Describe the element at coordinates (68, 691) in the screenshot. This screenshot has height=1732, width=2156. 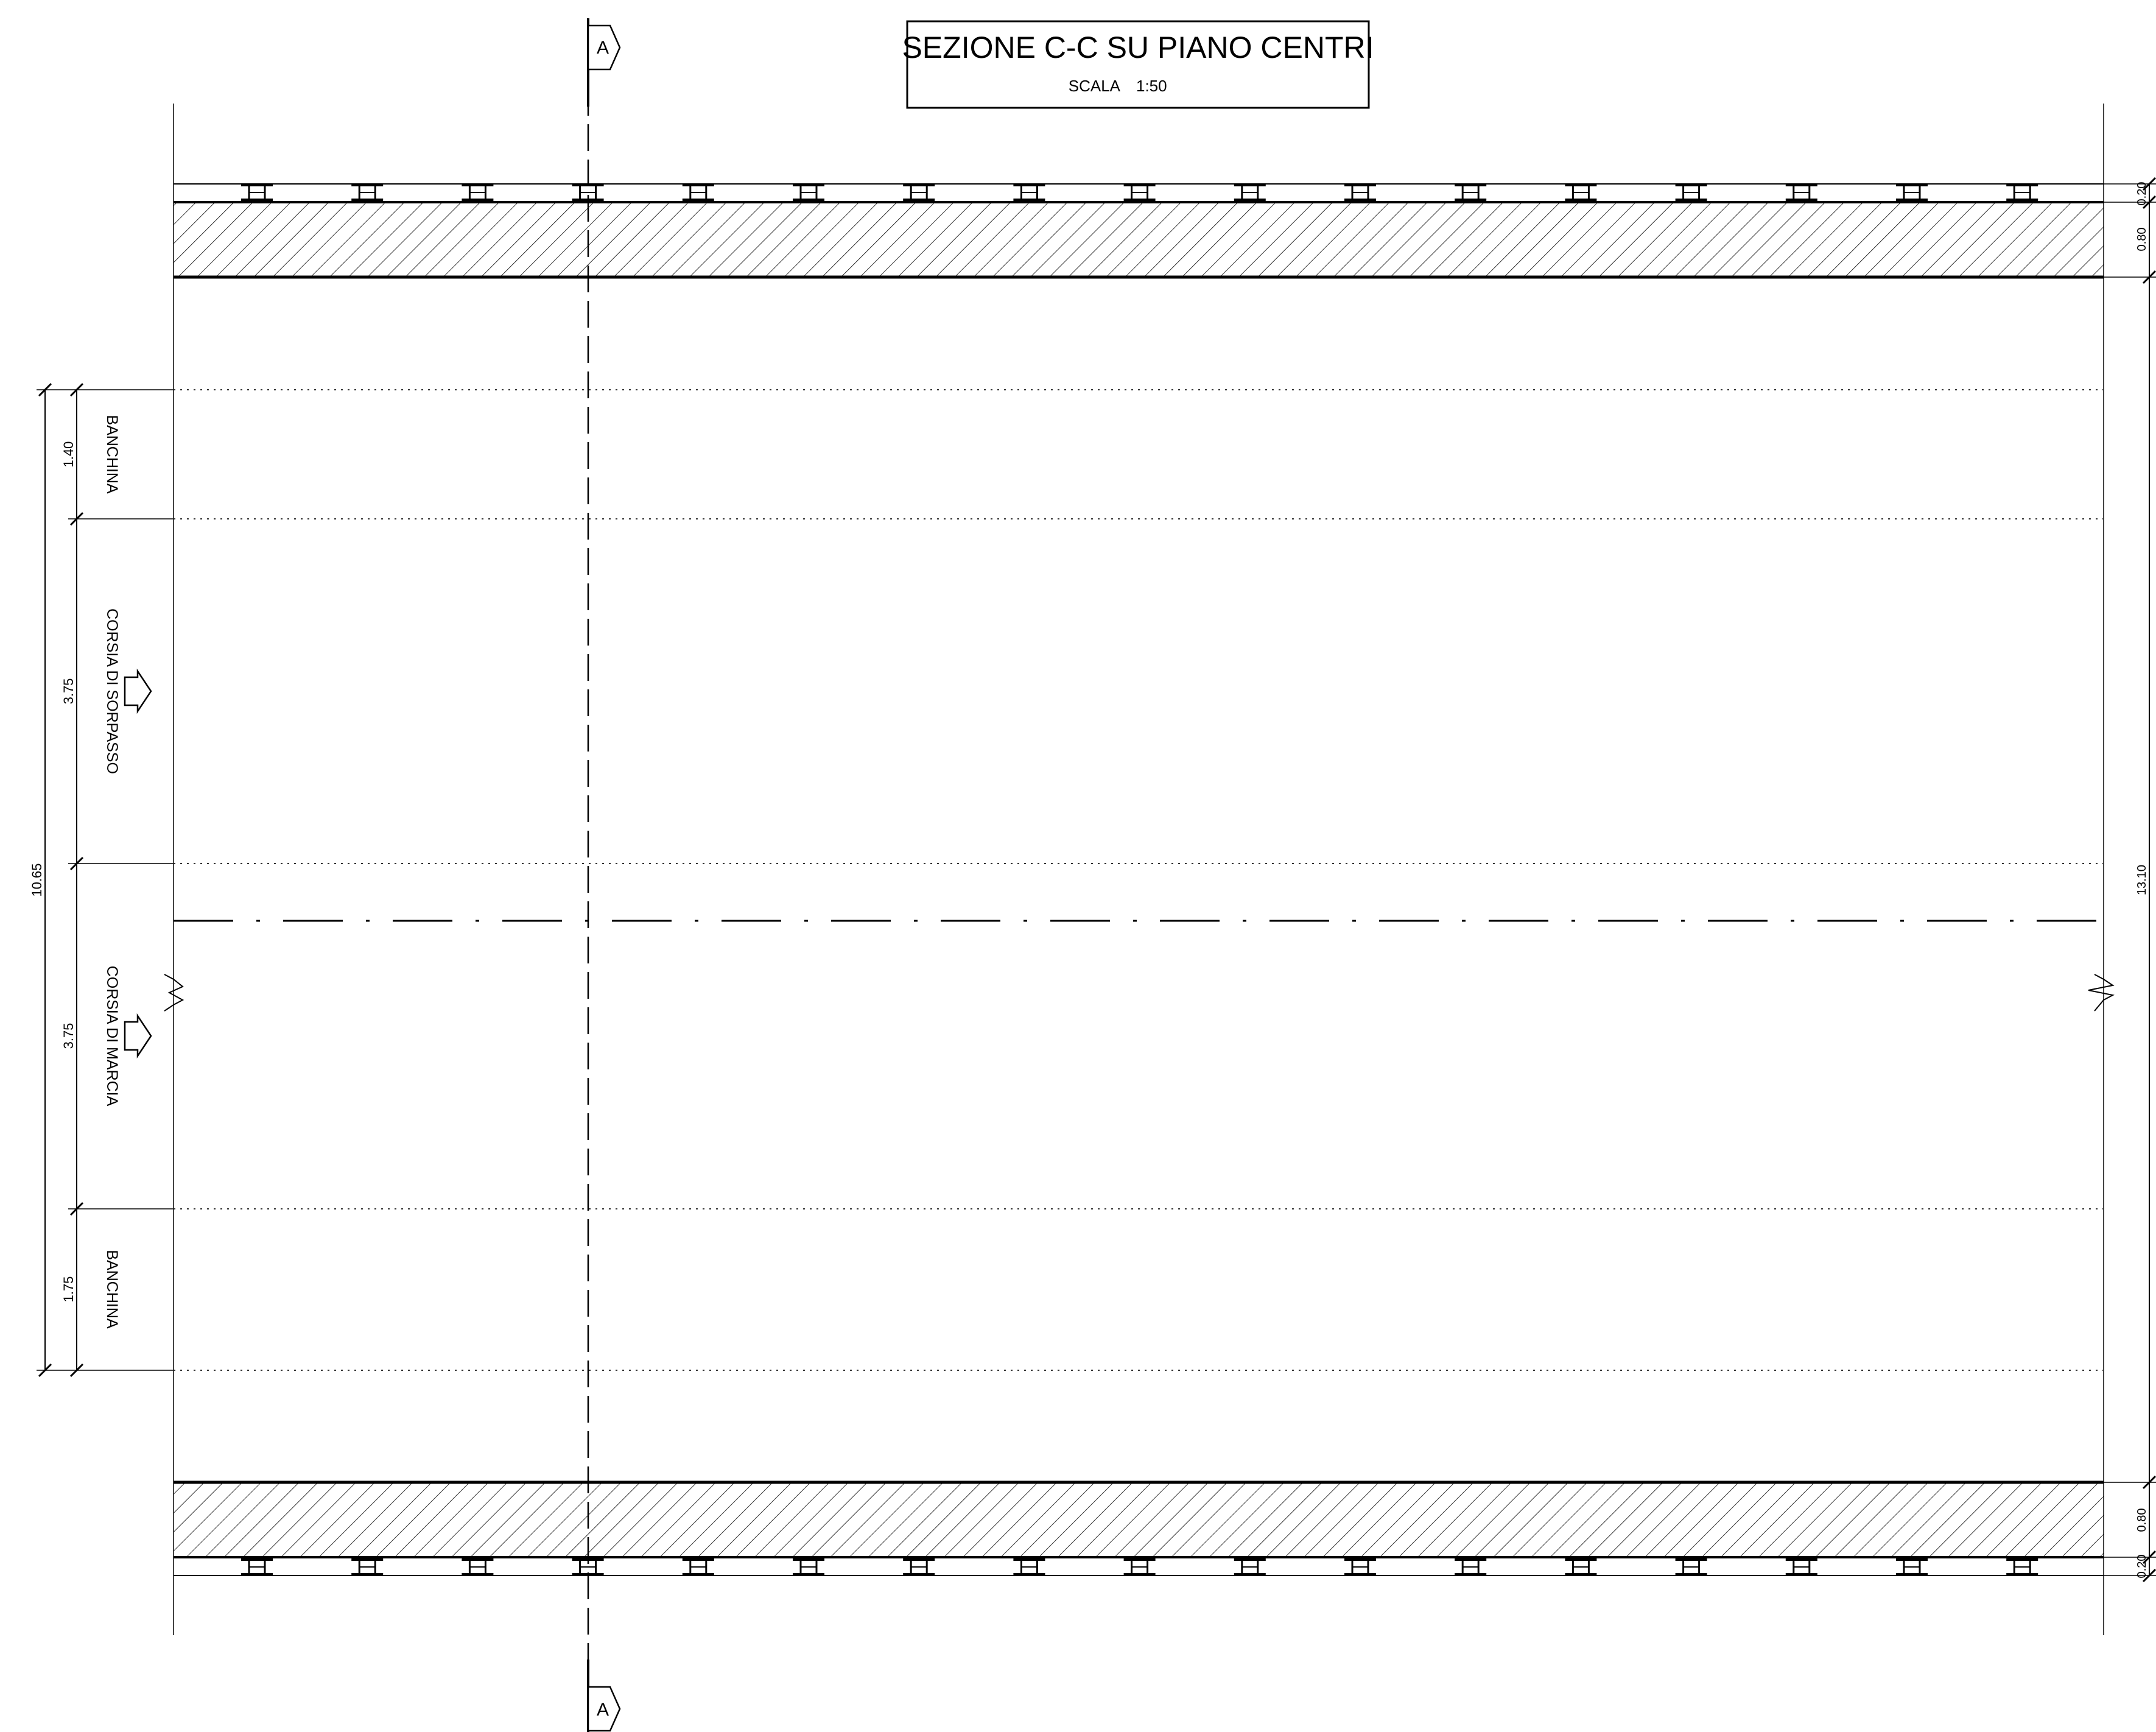
I see `dim-sorpasso-value: 3.75` at that location.